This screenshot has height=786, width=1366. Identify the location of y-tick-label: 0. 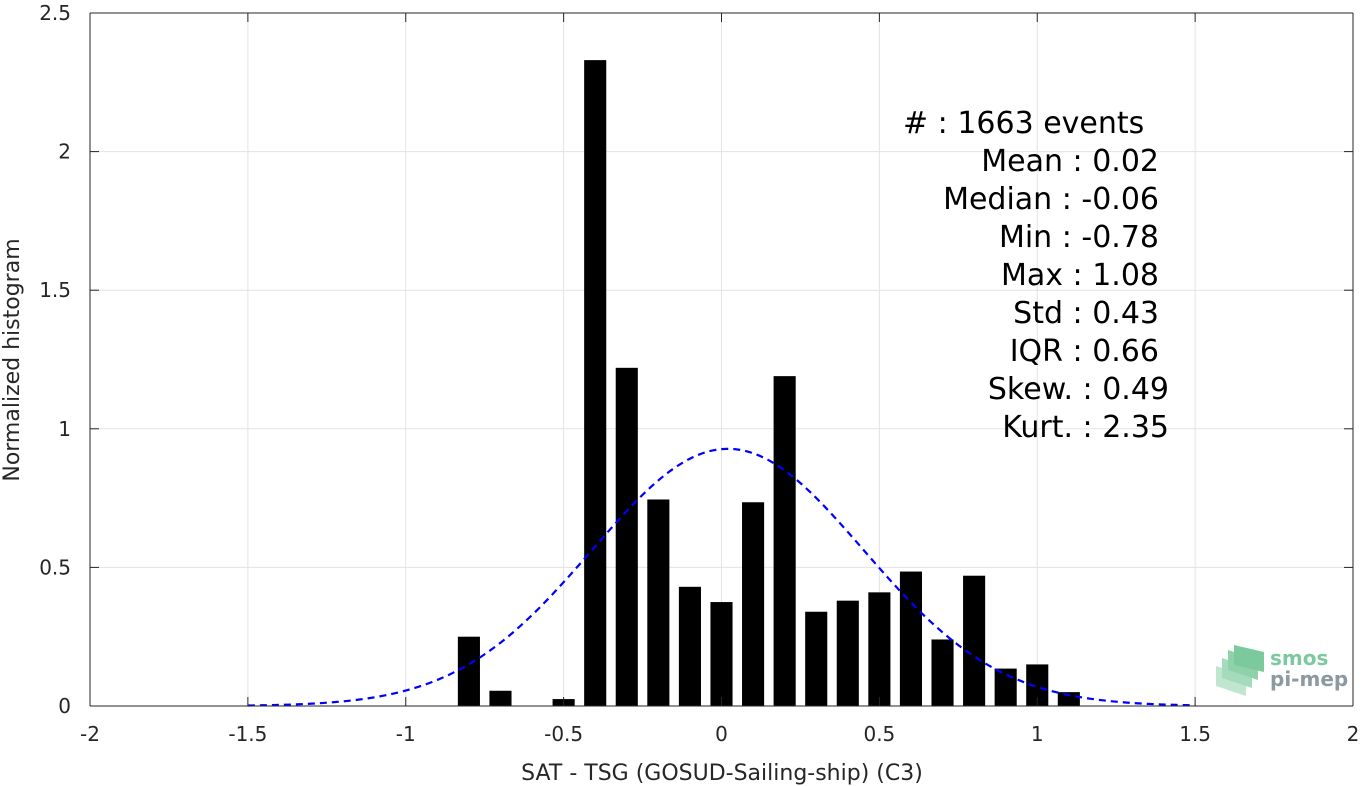
(64, 706).